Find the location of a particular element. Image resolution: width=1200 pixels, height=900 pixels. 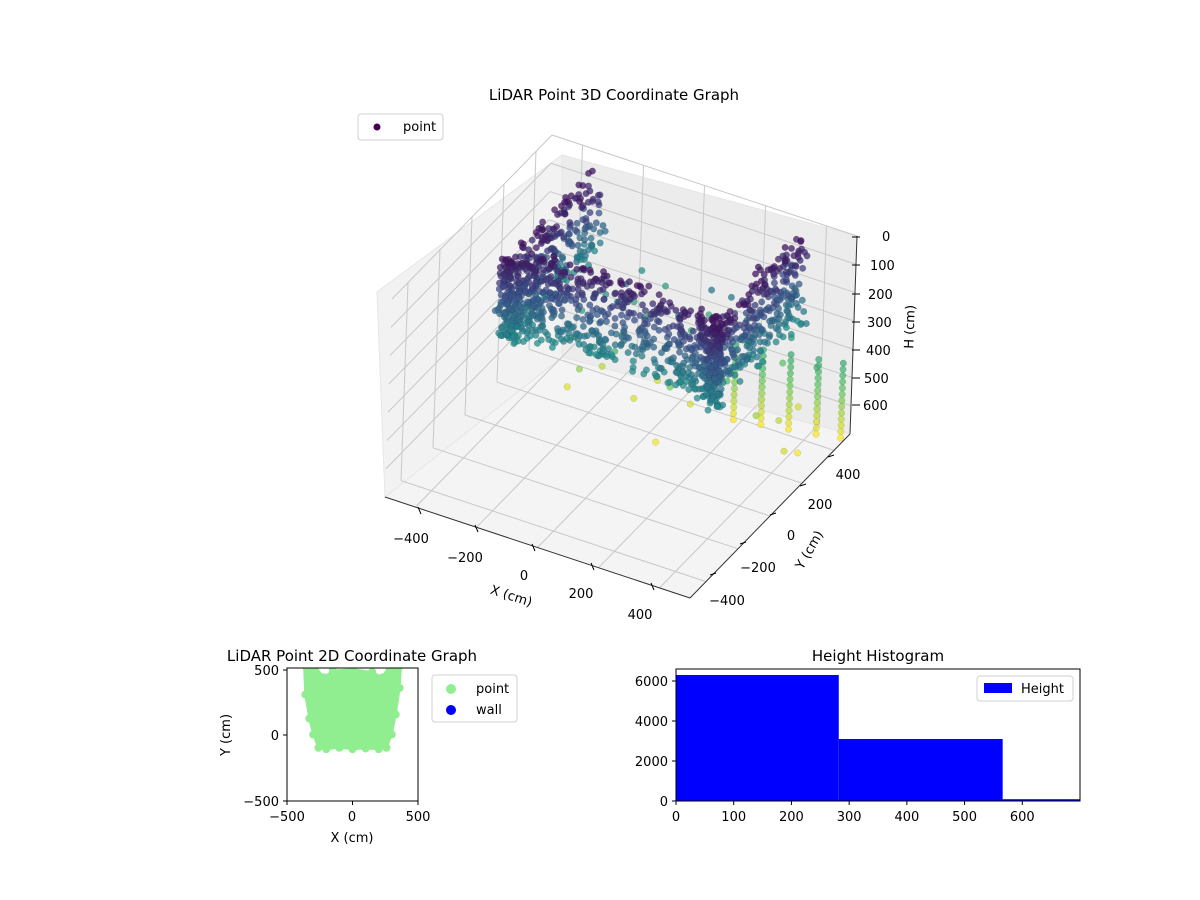

x-tick-label-2d: 500 is located at coordinates (418, 817).